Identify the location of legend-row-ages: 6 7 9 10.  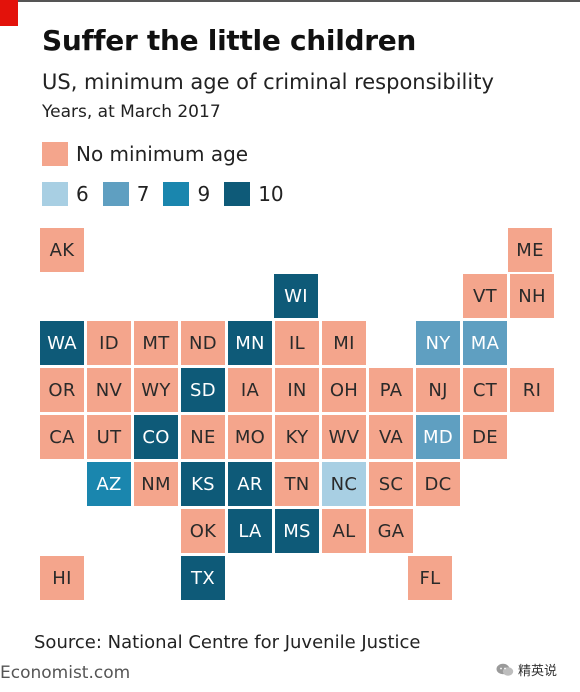
(170, 194).